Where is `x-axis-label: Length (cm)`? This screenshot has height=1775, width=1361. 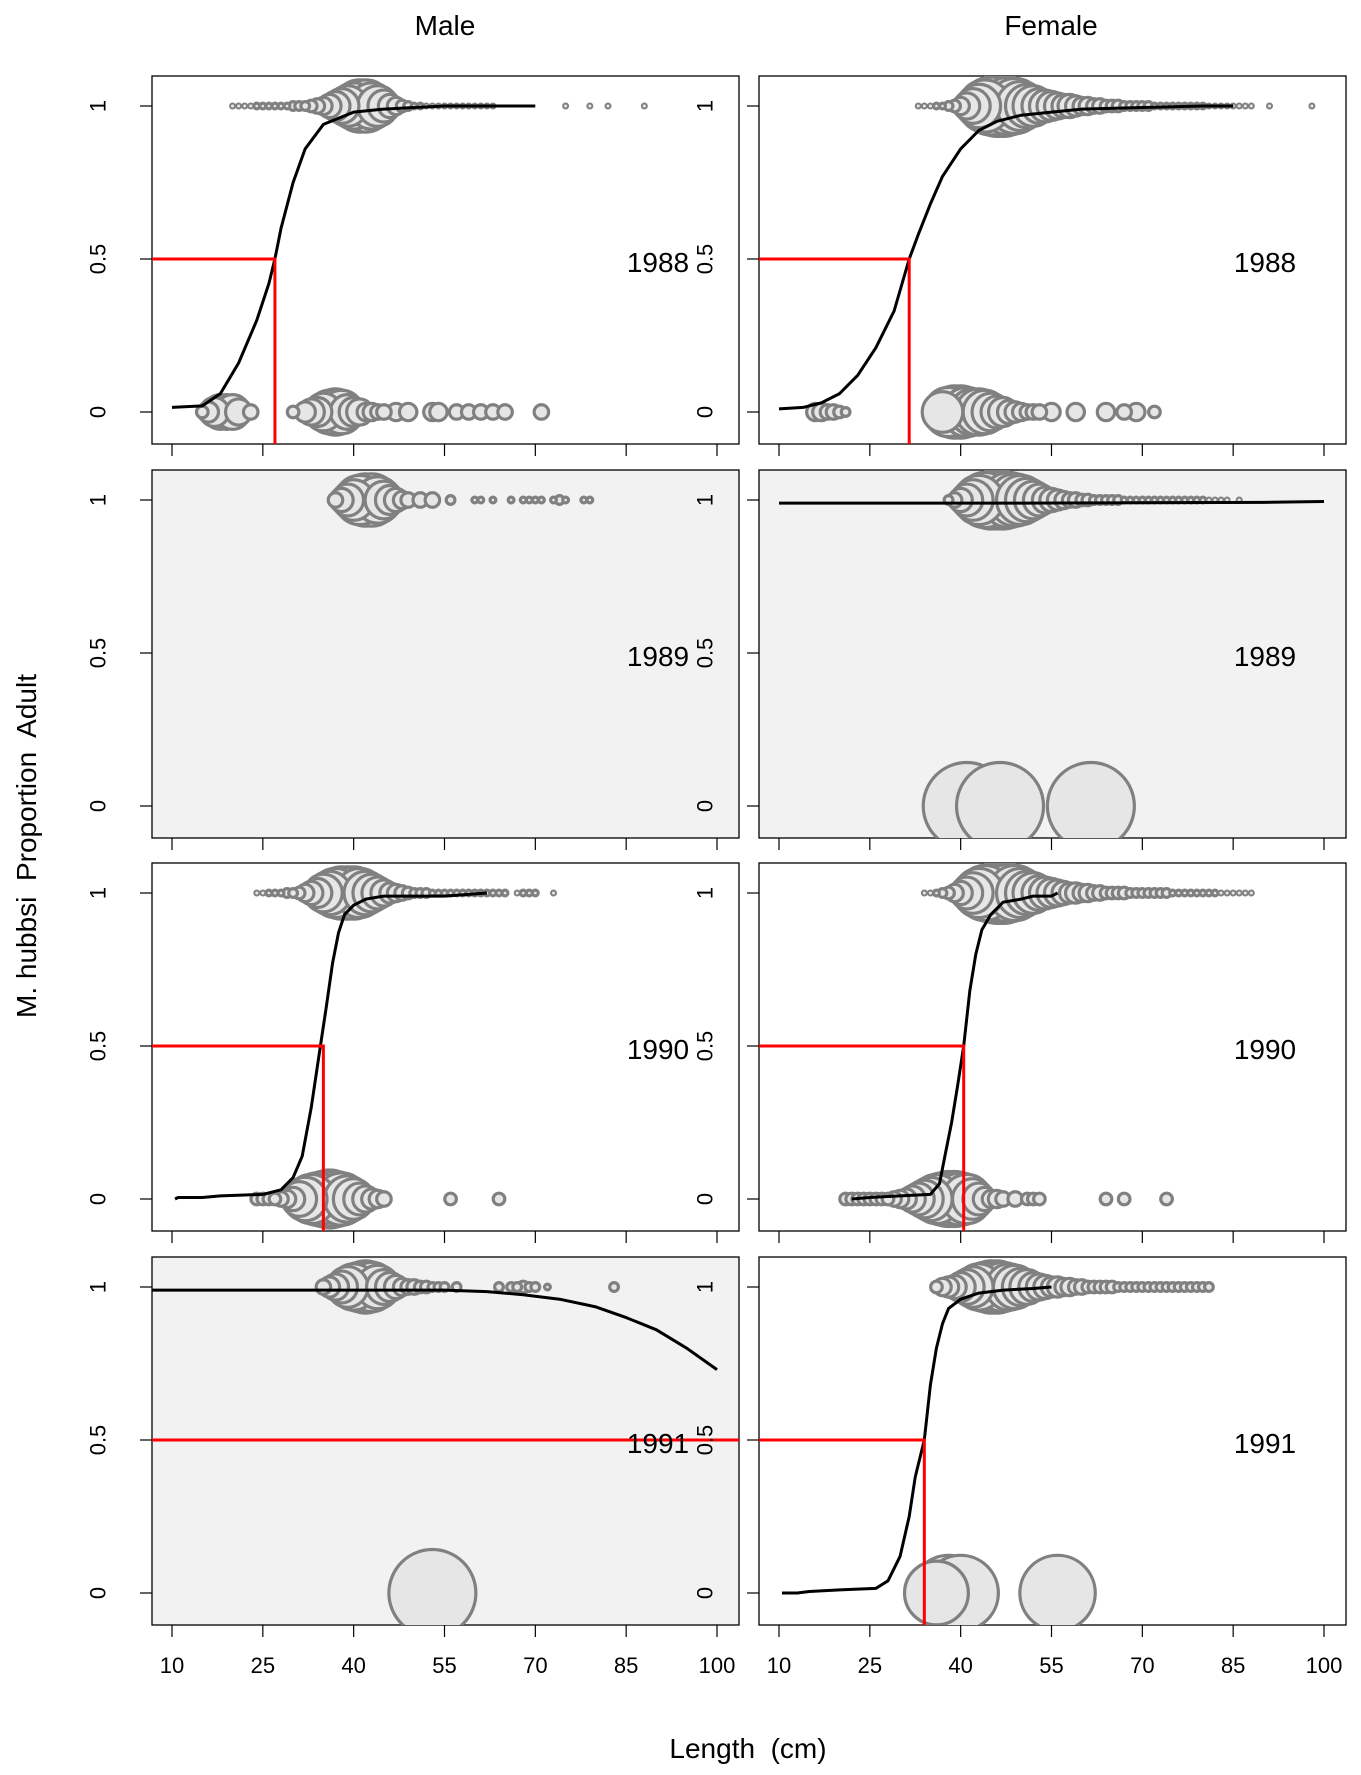
x-axis-label: Length (cm) is located at coordinates (747, 1748).